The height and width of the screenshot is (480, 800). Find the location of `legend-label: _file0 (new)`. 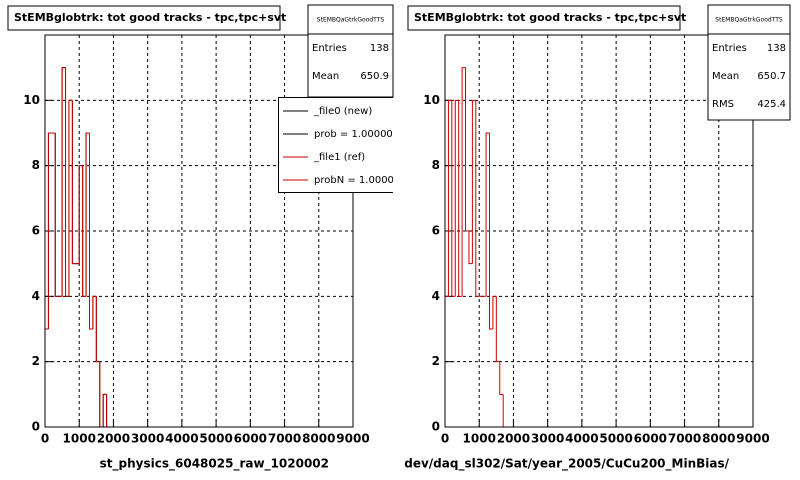

legend-label: _file0 (new) is located at coordinates (342, 111).